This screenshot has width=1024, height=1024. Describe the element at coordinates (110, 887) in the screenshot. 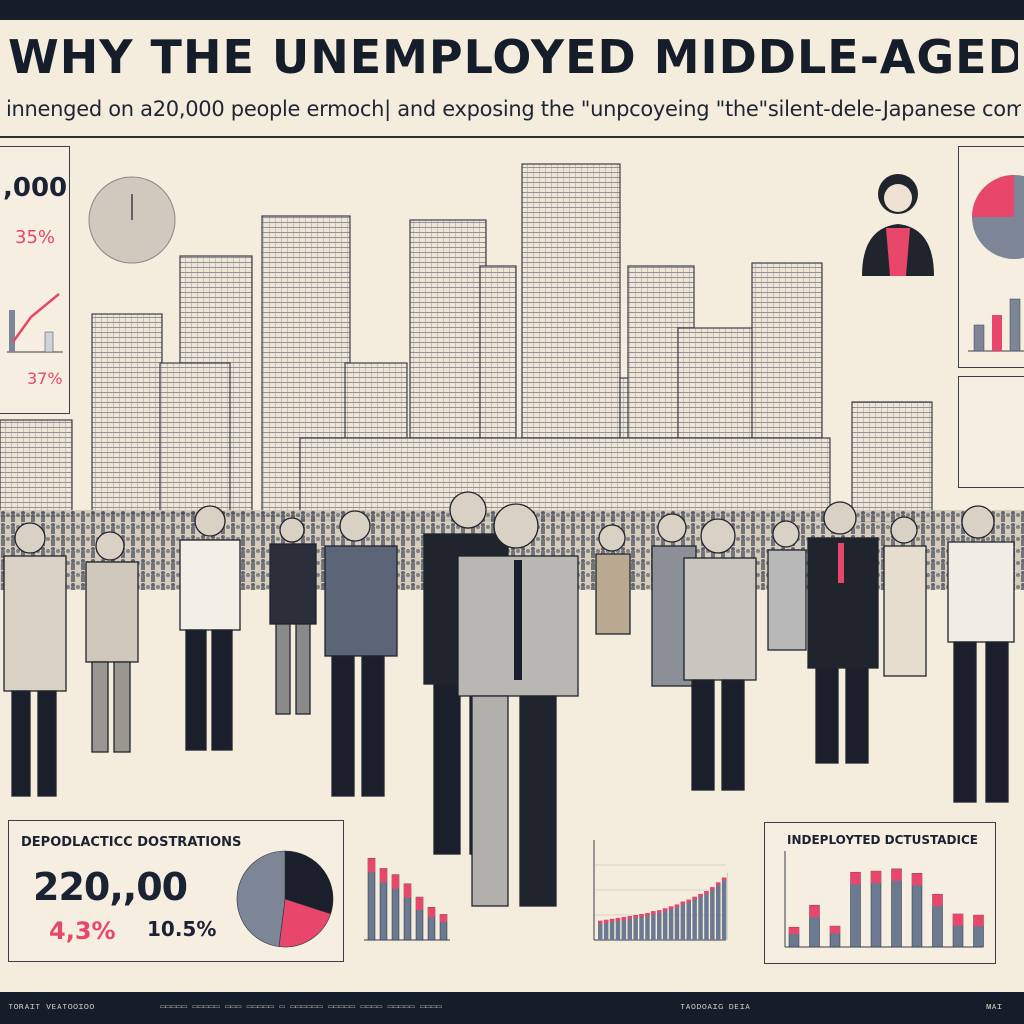

I see `big-count-value: 220,,00` at that location.